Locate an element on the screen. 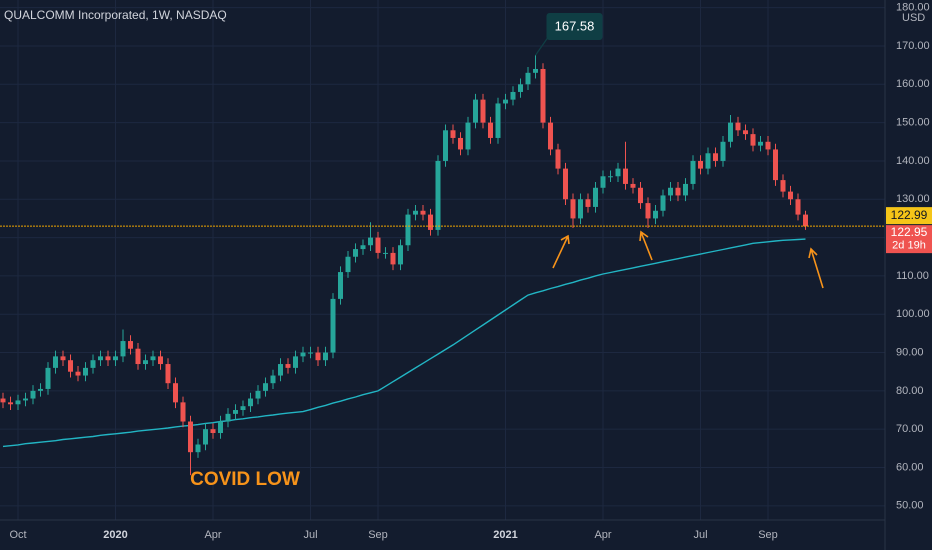  axis-unit: USD is located at coordinates (913, 18).